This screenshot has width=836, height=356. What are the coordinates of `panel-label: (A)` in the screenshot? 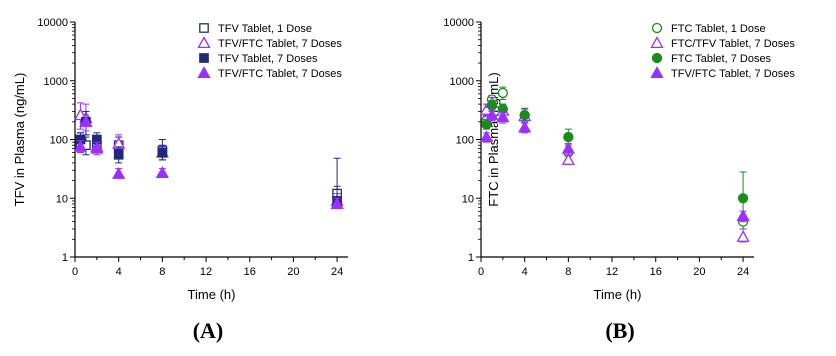 It's located at (208, 330).